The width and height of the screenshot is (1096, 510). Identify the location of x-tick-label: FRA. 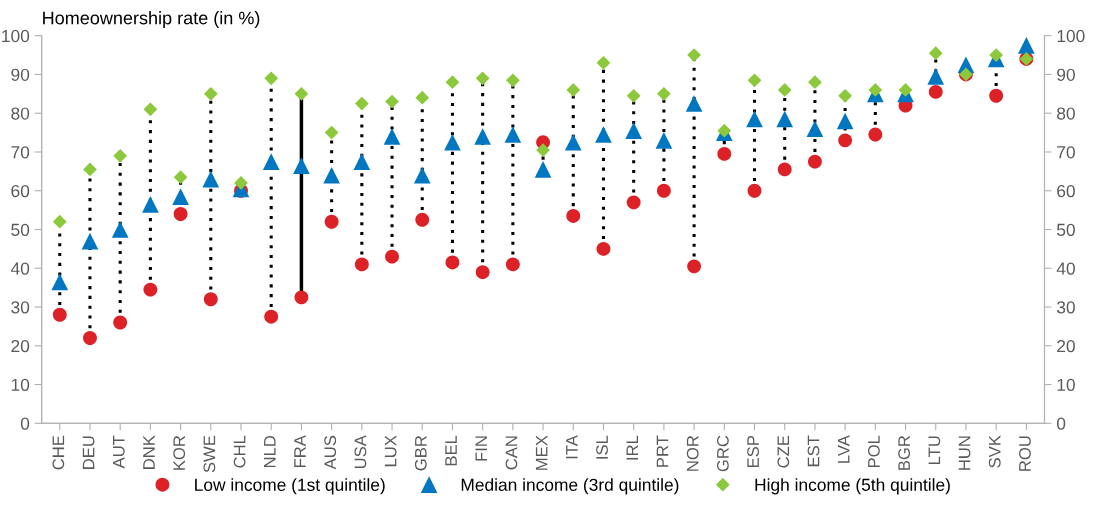
(300, 451).